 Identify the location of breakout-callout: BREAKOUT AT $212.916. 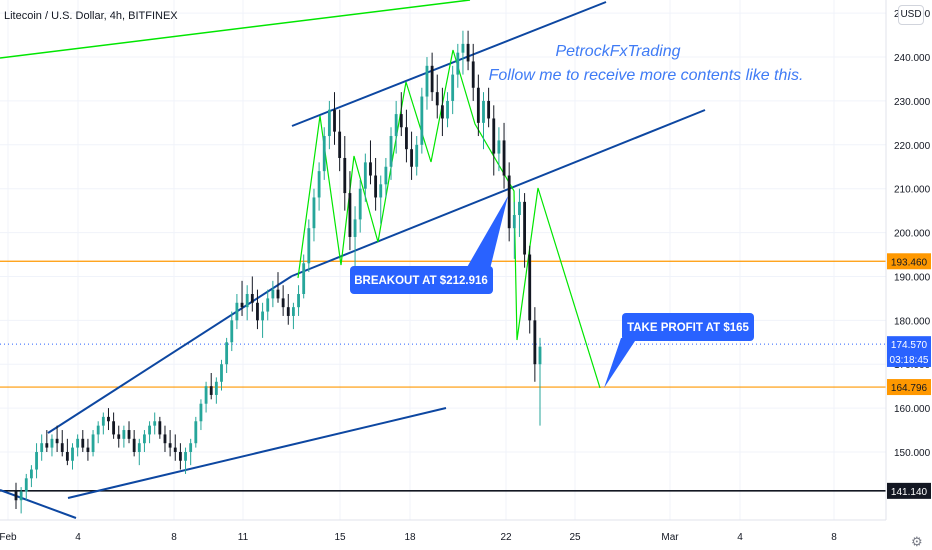
(429, 245).